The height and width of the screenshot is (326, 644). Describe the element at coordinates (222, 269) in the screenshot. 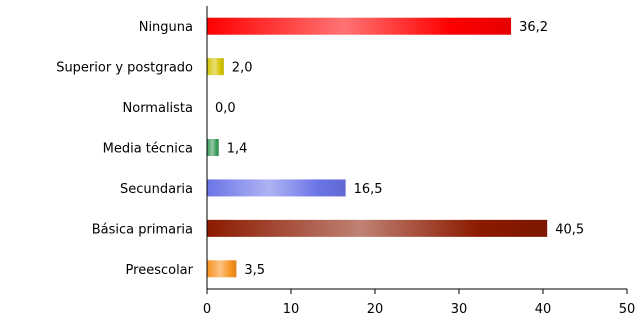

I see `bar-preescolar` at that location.